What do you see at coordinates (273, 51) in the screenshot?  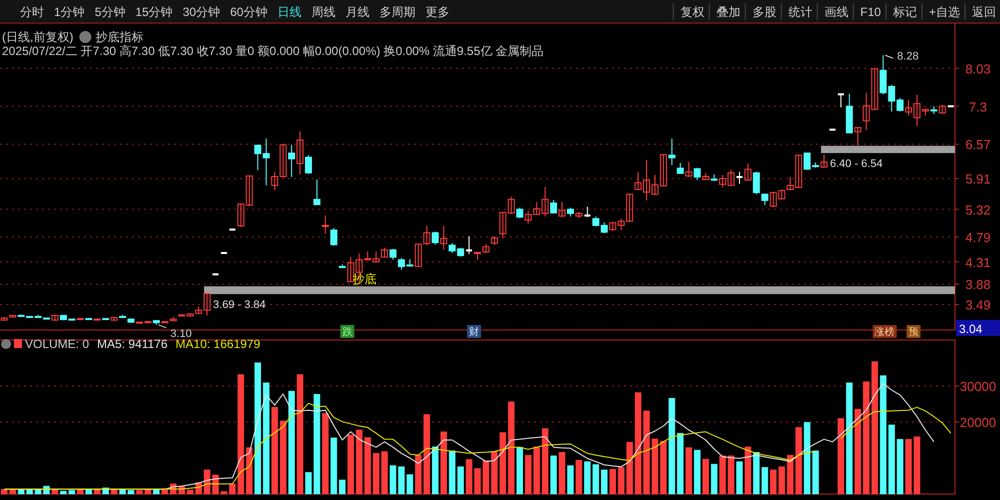 I see `annotation: 2025/07/22/二 开7.30 高7.30 低7.30 收7.30 量0 额0.000 幅0.00(0.00%) 换0.00% 流通9.55亿 金属制品` at bounding box center [273, 51].